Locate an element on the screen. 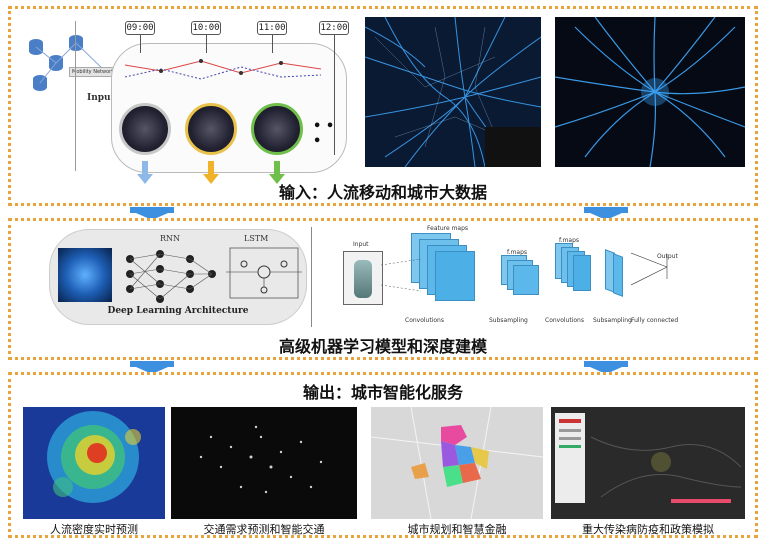 The image size is (768, 541). deep-learning-box: RNN LSTM is located at coordinates (178, 277).